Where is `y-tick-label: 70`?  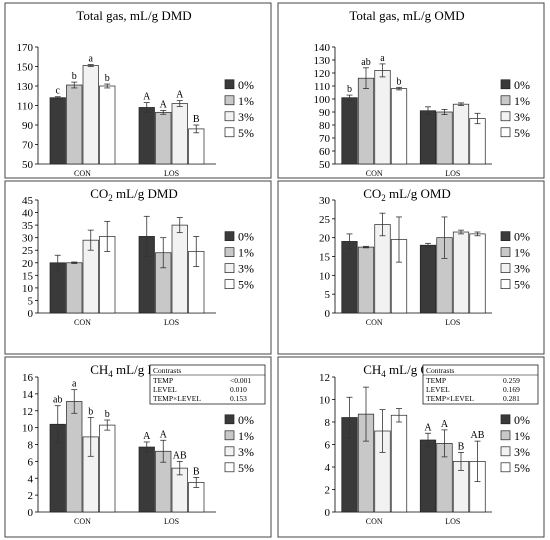
y-tick-label: 70 is located at coordinates (28, 146).